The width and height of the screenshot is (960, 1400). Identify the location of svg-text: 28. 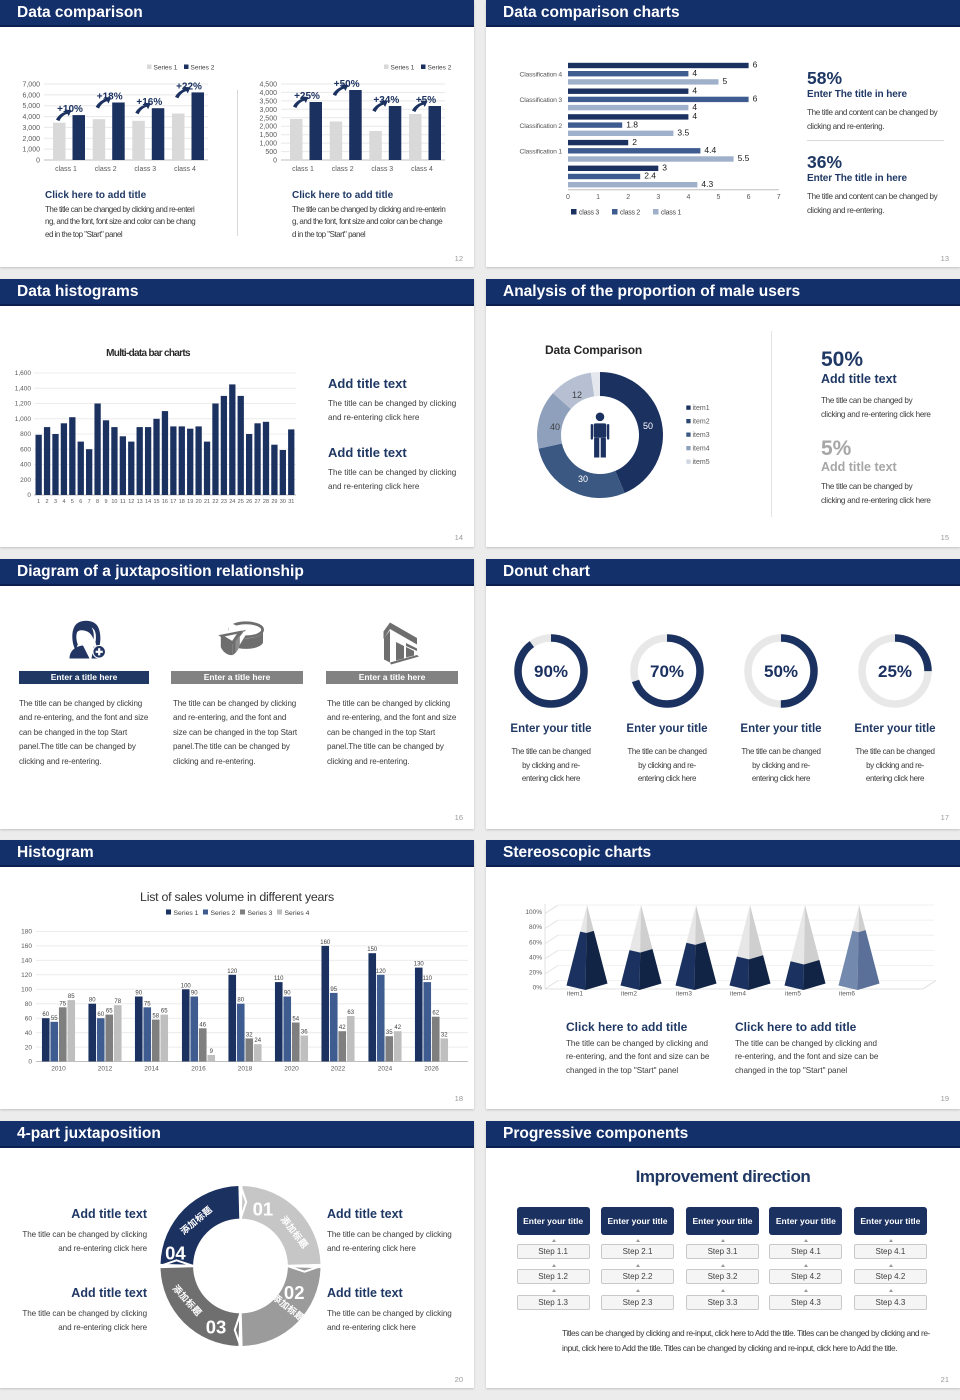
(266, 502).